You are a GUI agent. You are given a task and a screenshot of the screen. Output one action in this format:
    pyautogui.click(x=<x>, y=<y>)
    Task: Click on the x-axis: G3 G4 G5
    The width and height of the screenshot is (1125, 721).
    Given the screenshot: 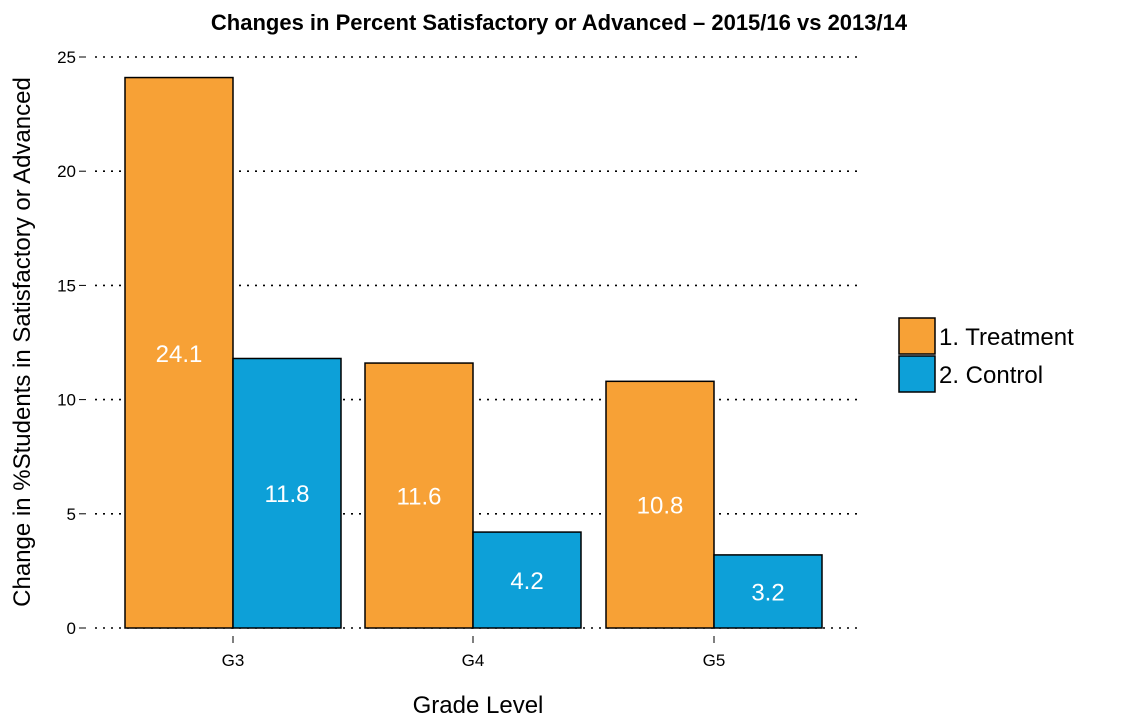 What is the action you would take?
    pyautogui.click(x=474, y=653)
    